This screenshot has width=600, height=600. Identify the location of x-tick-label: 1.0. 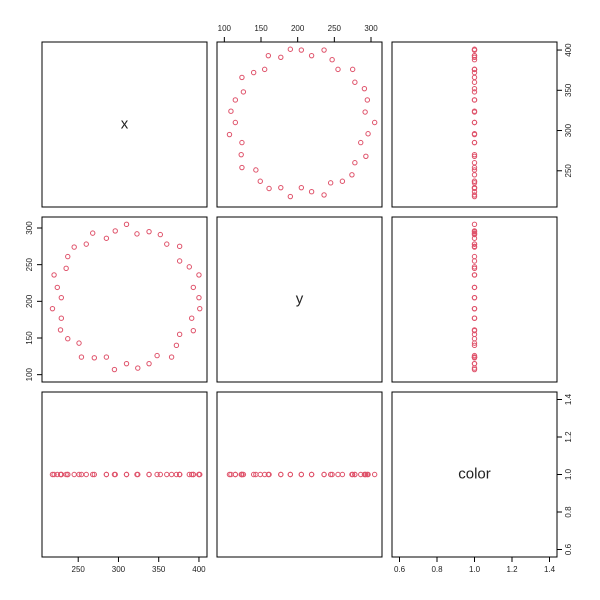
(475, 569).